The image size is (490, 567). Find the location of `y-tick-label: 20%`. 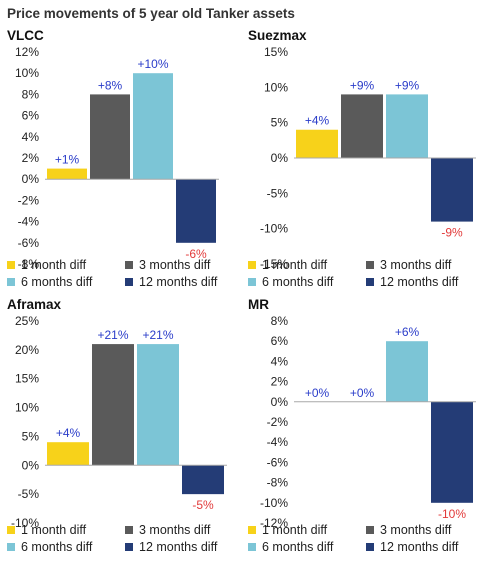

y-tick-label: 20% is located at coordinates (27, 350).